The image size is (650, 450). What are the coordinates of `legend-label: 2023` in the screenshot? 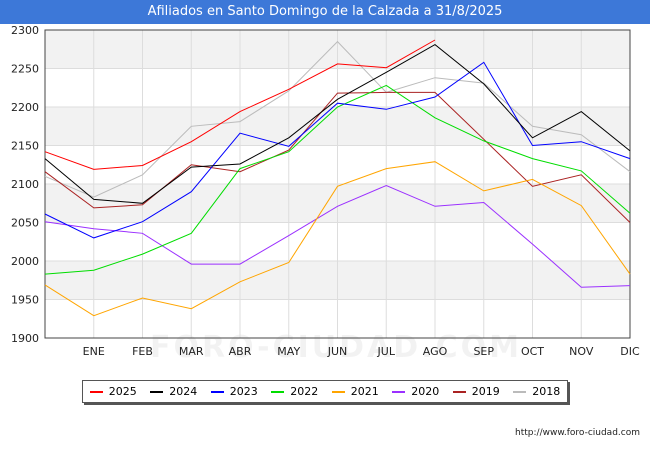 It's located at (243, 391).